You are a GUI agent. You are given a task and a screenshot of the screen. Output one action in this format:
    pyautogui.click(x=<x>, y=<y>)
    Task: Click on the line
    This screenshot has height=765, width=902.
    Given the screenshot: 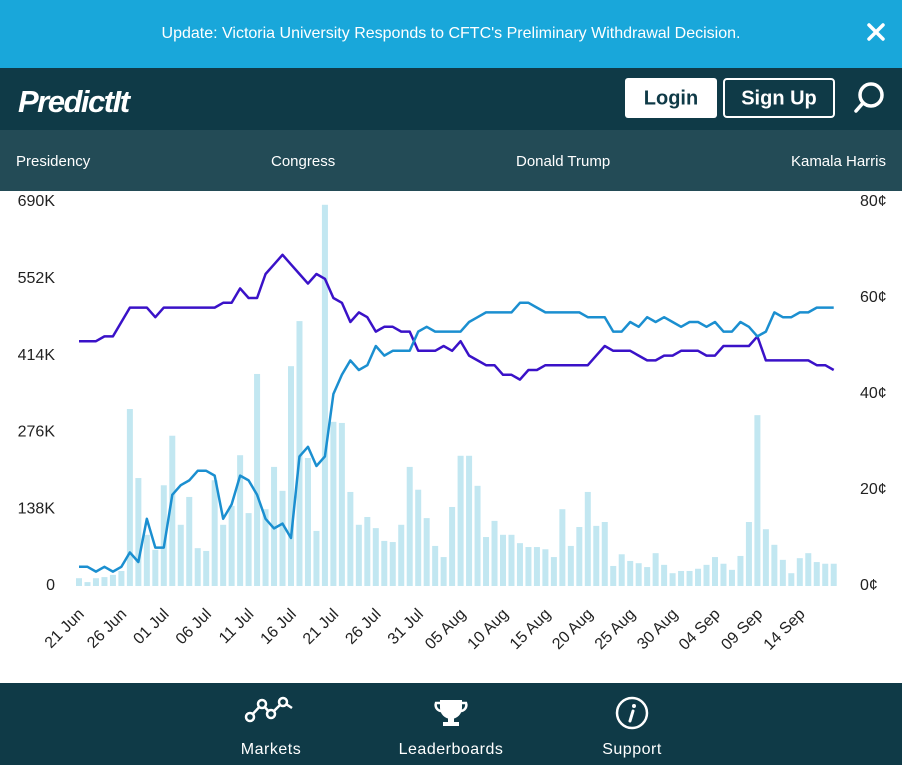 What is the action you would take?
    pyautogui.click(x=457, y=317)
    